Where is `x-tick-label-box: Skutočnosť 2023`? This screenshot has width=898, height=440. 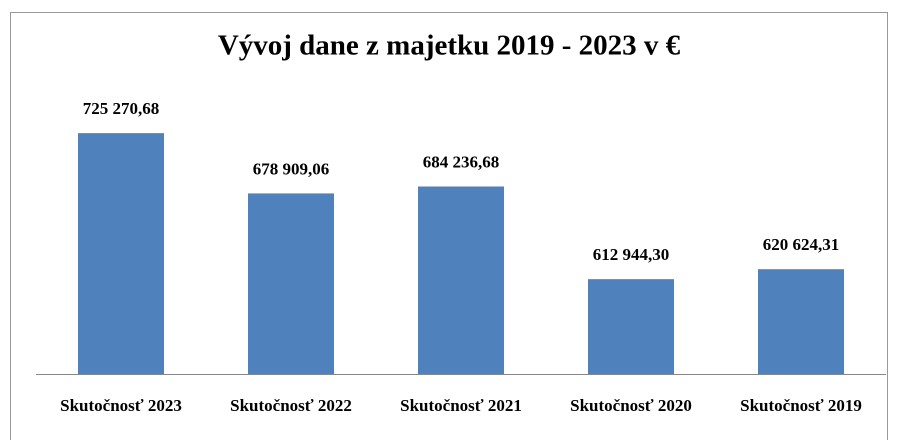 x-tick-label-box: Skutočnosť 2023 is located at coordinates (121, 405).